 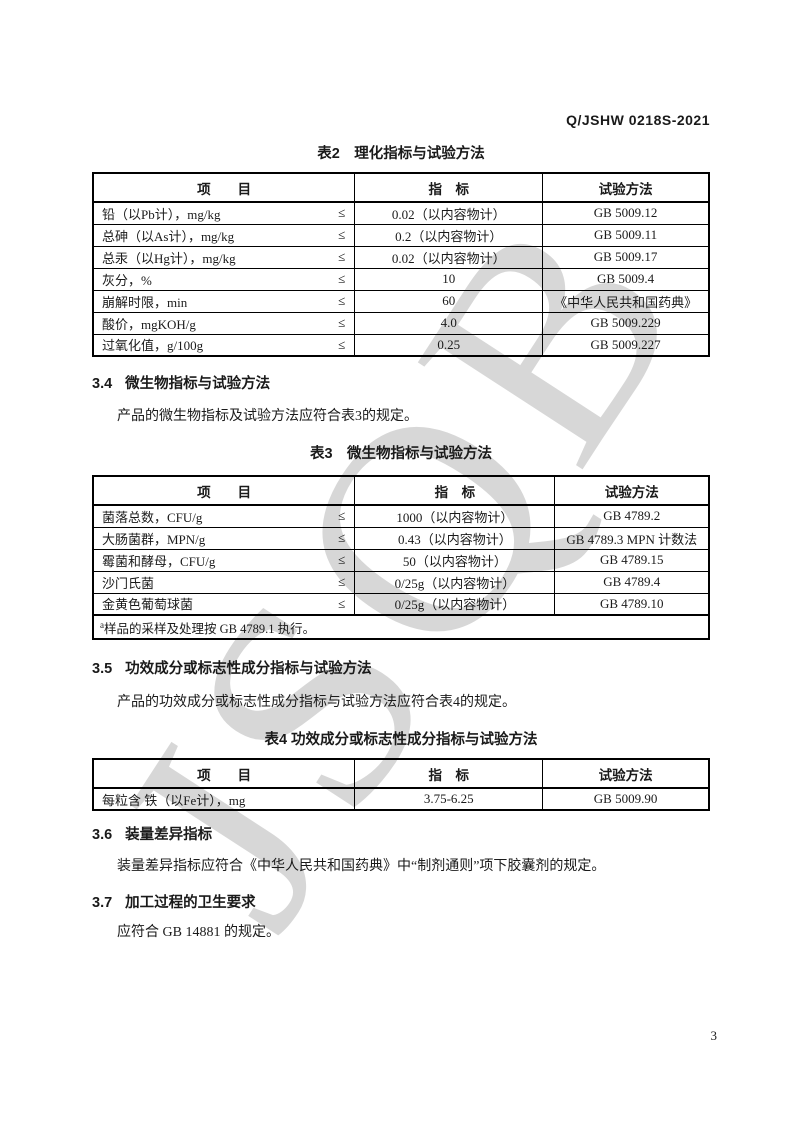 What do you see at coordinates (248, 669) in the screenshot?
I see `section-title: 功效成分或标志性成分指标与试验方法` at bounding box center [248, 669].